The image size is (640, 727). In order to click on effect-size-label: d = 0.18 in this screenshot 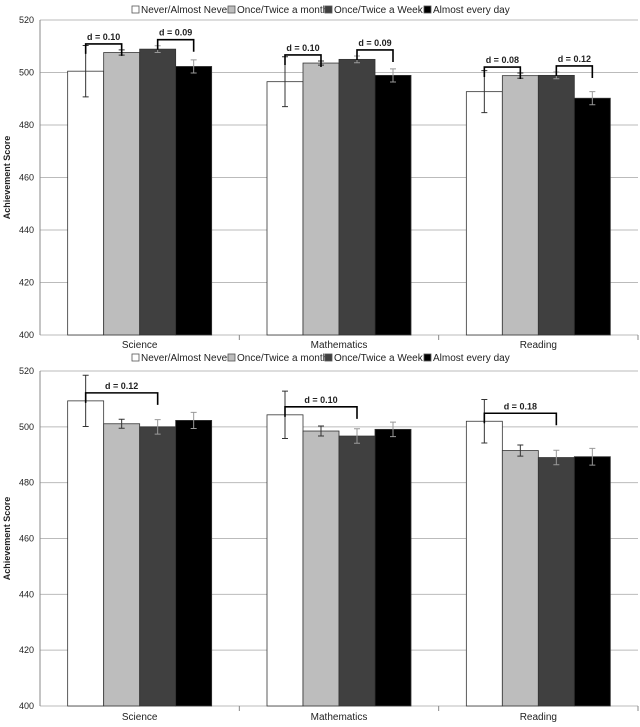, I will do `click(520, 406)`.